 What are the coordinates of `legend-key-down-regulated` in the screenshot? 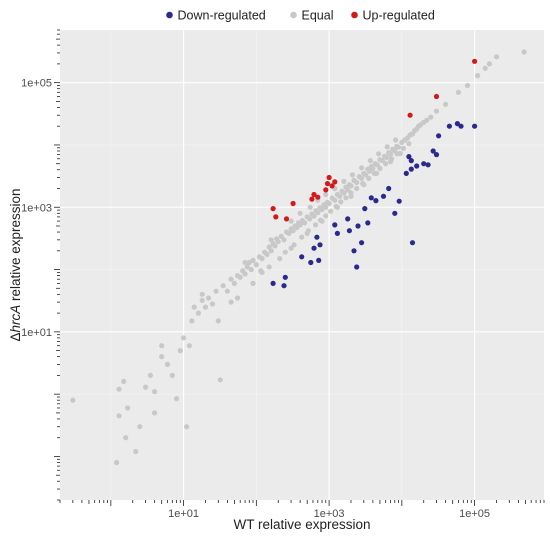 It's located at (169, 15).